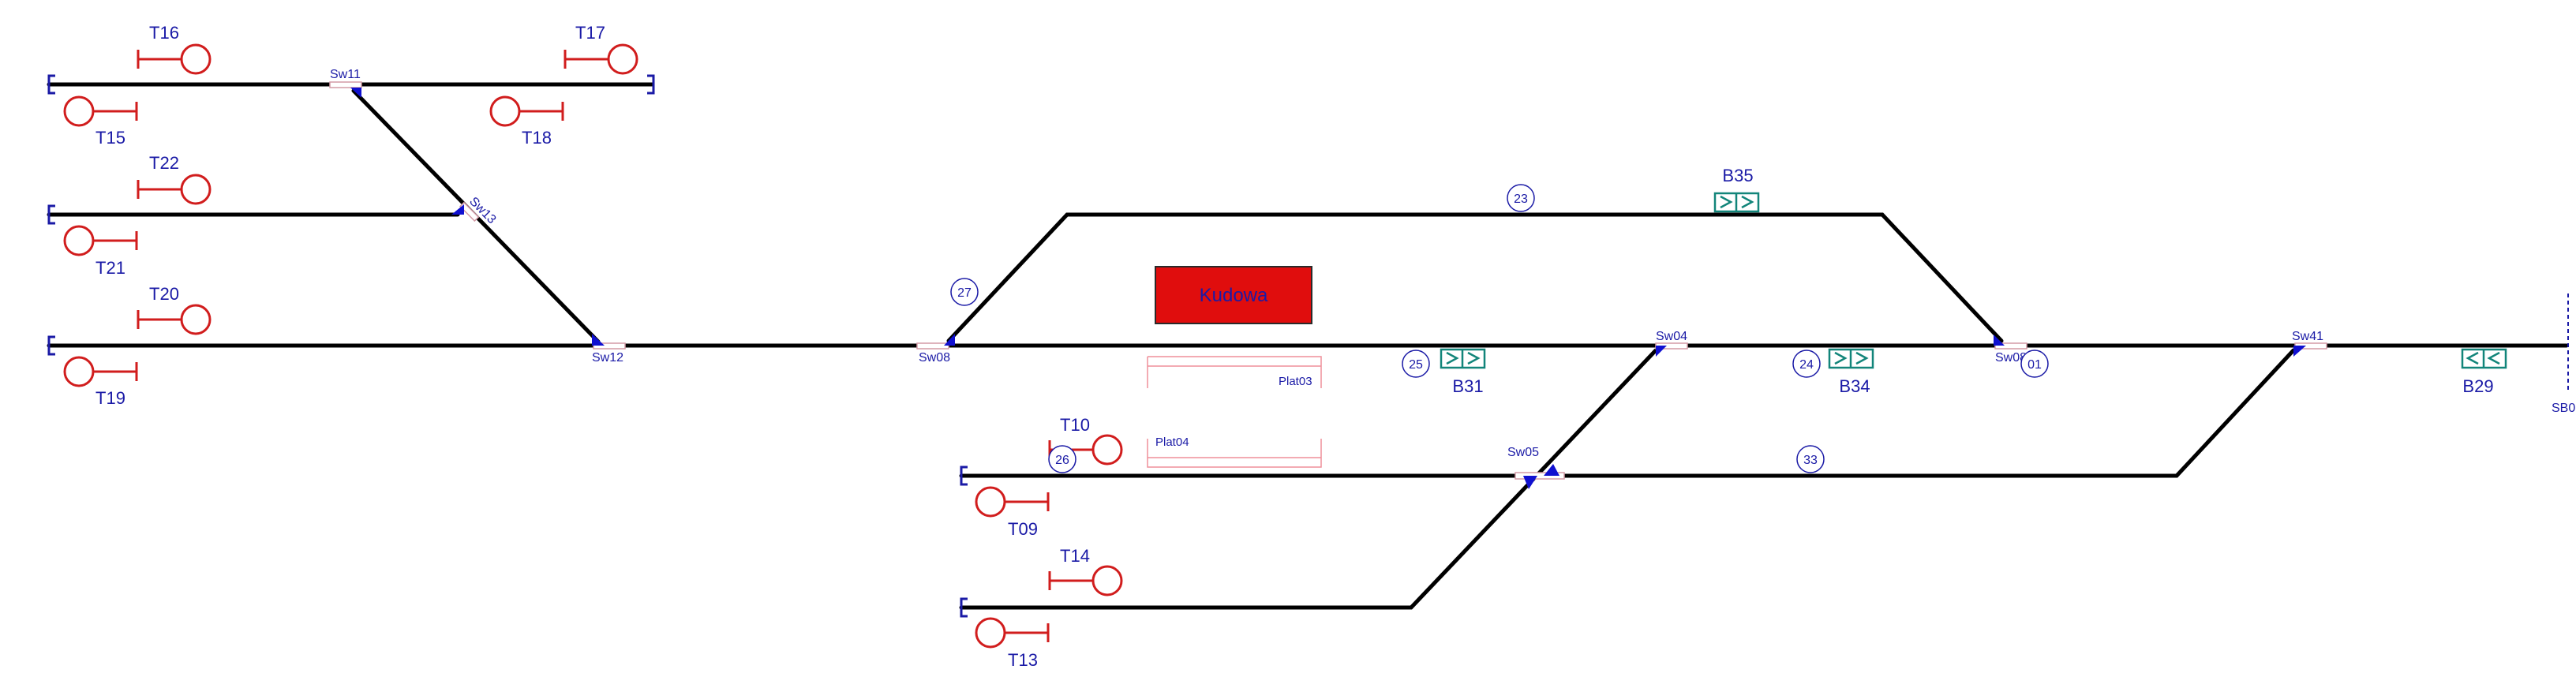  Describe the element at coordinates (164, 33) in the screenshot. I see `signal-label: T16` at that location.